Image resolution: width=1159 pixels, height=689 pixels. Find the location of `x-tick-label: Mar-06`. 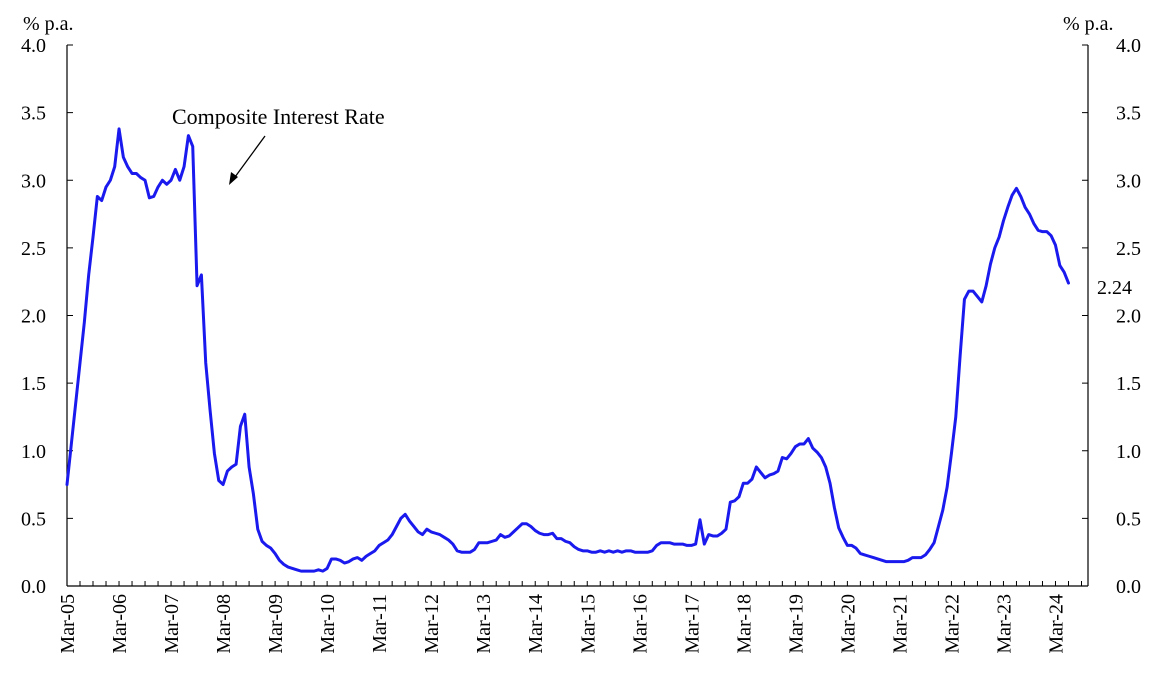

x-tick-label: Mar-06 is located at coordinates (120, 624).